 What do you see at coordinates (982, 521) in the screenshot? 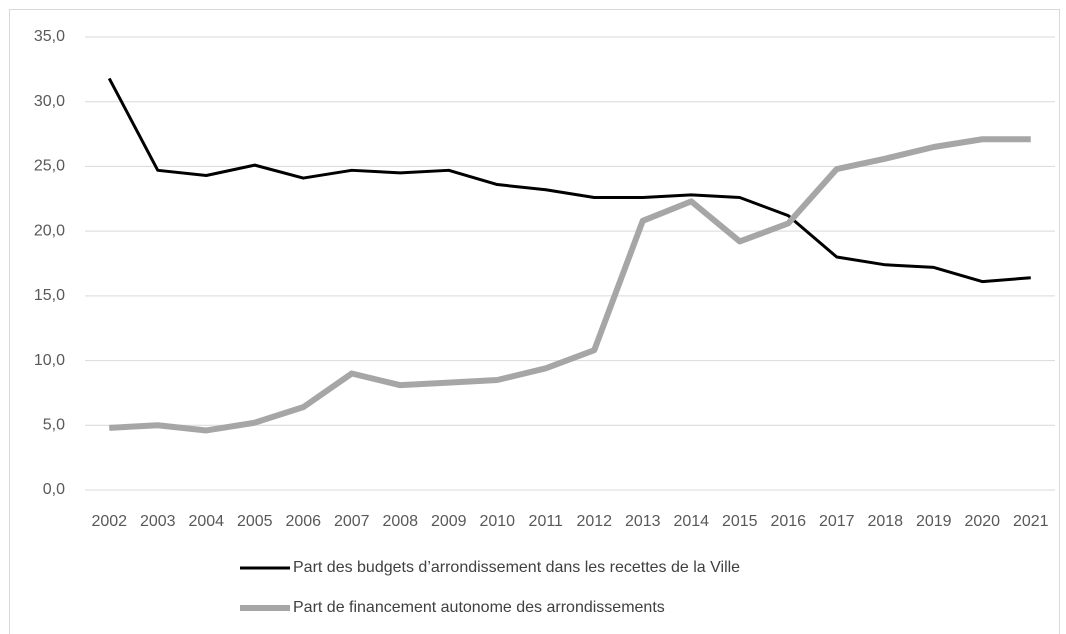
I see `x-tick-label: 2020` at bounding box center [982, 521].